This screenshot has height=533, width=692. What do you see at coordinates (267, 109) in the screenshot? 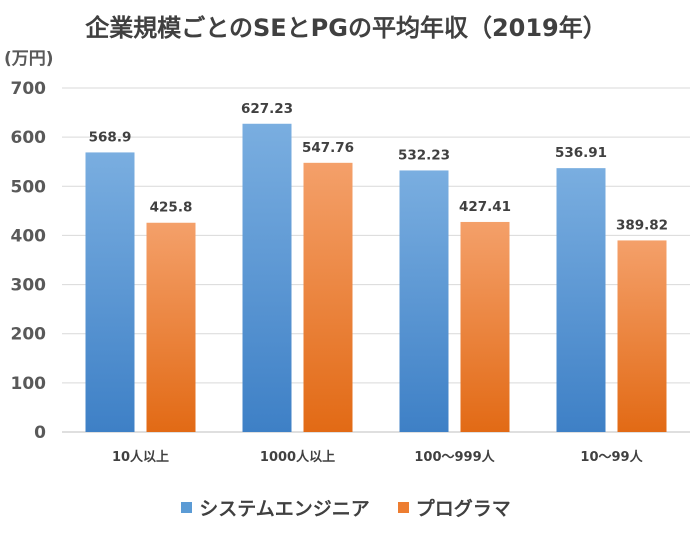
I see `data-label: 627.23` at bounding box center [267, 109].